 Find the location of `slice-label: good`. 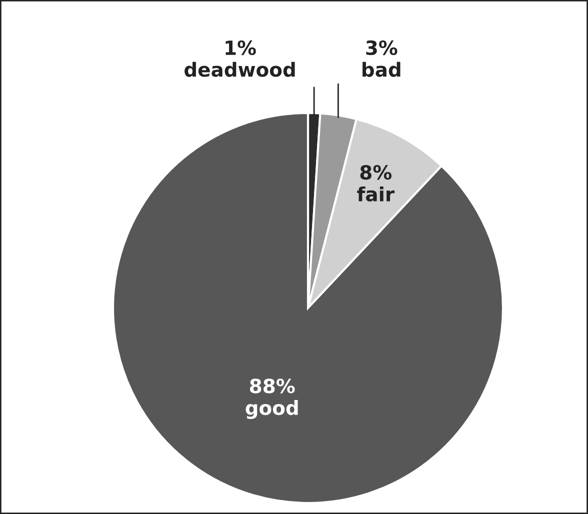

slice-label: good is located at coordinates (272, 410).